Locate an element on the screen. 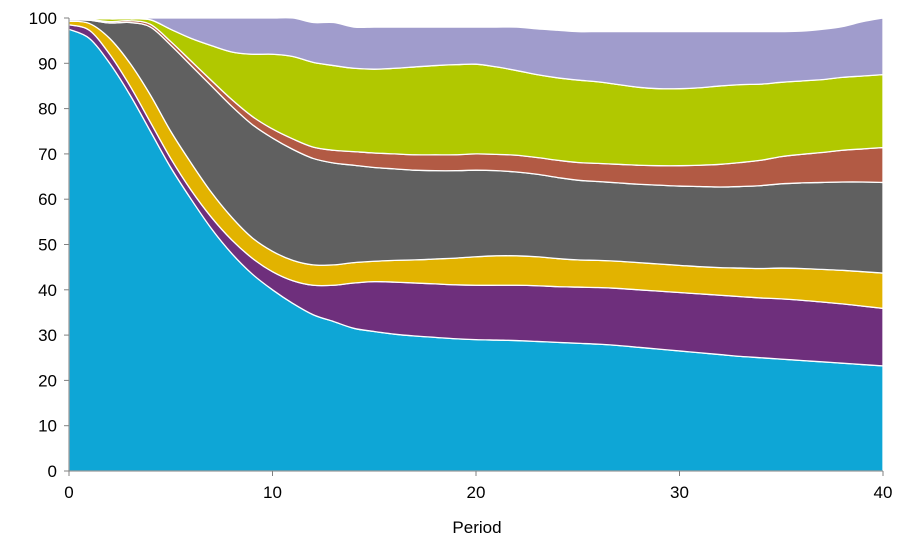  y-tick-label: 10 is located at coordinates (47, 426).